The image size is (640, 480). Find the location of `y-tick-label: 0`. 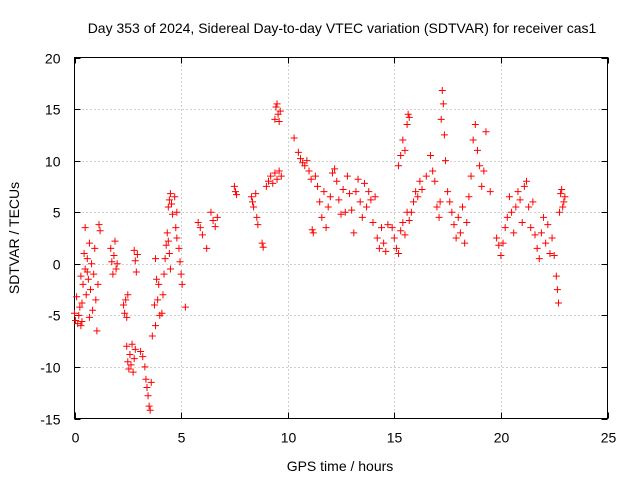

y-tick-label: 0 is located at coordinates (57, 265).